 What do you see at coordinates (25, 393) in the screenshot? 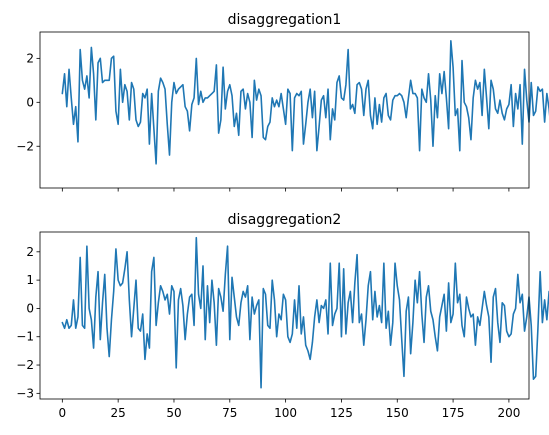
I see `y-tick-label: −3` at bounding box center [25, 393].